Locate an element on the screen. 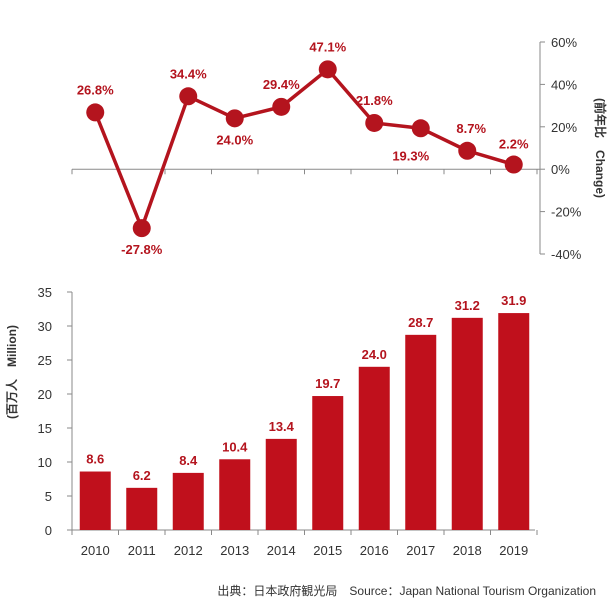 The image size is (612, 616). bar-x-tick-label: 2010 is located at coordinates (95, 550).